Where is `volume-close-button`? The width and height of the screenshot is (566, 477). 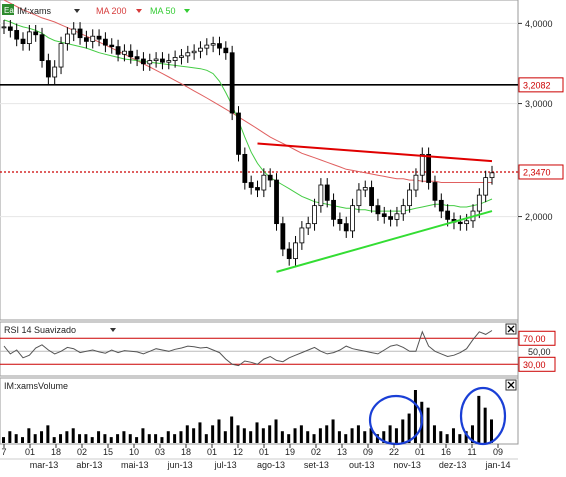
volume-close-button is located at coordinates (511, 385).